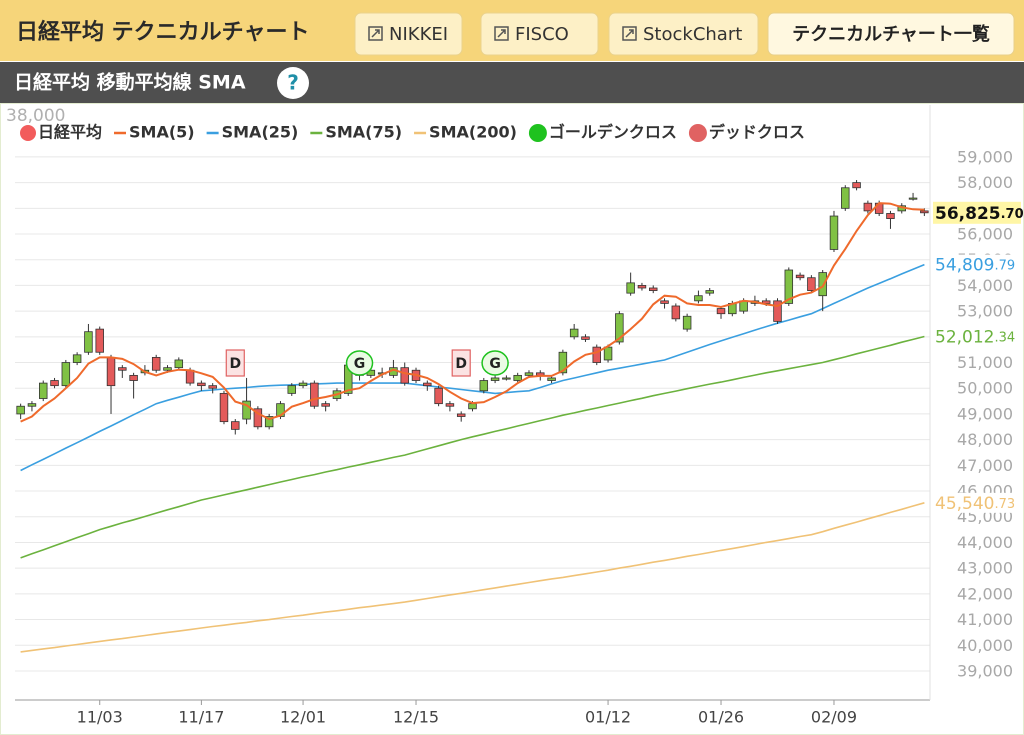  What do you see at coordinates (260, 132) in the screenshot?
I see `legend-label: SMA(25)` at bounding box center [260, 132].